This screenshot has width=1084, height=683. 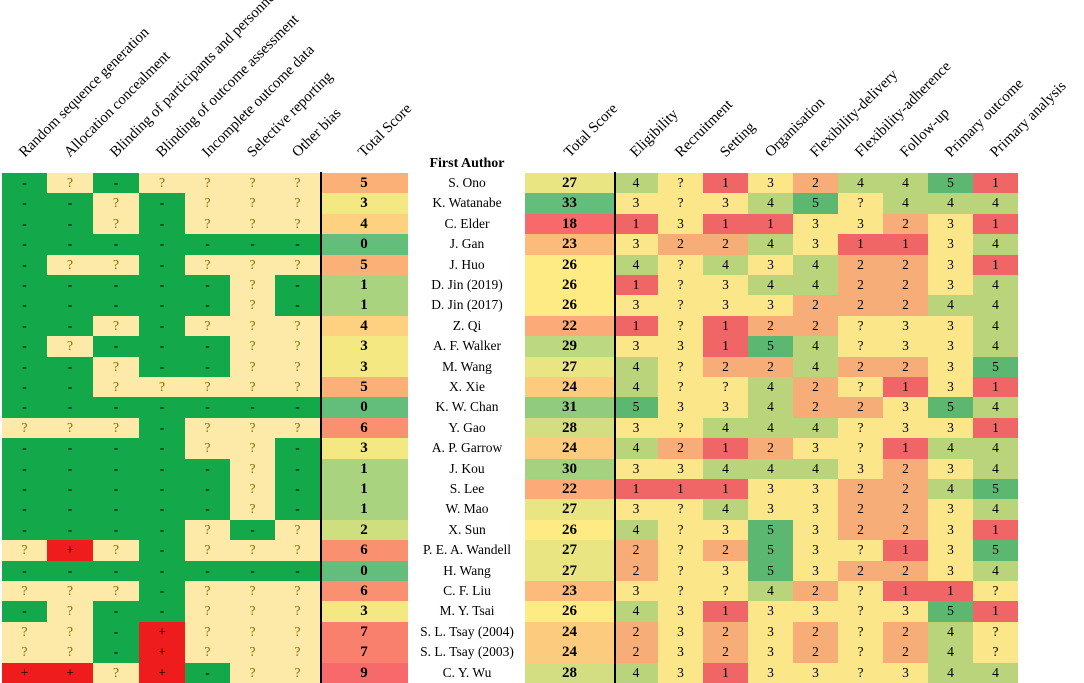 I want to click on author-name: D. Jin (2017), so click(x=467, y=305).